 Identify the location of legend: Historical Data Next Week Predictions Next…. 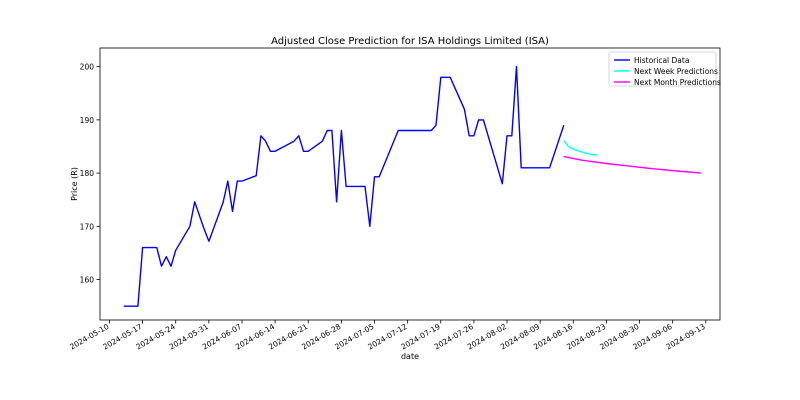
(664, 69).